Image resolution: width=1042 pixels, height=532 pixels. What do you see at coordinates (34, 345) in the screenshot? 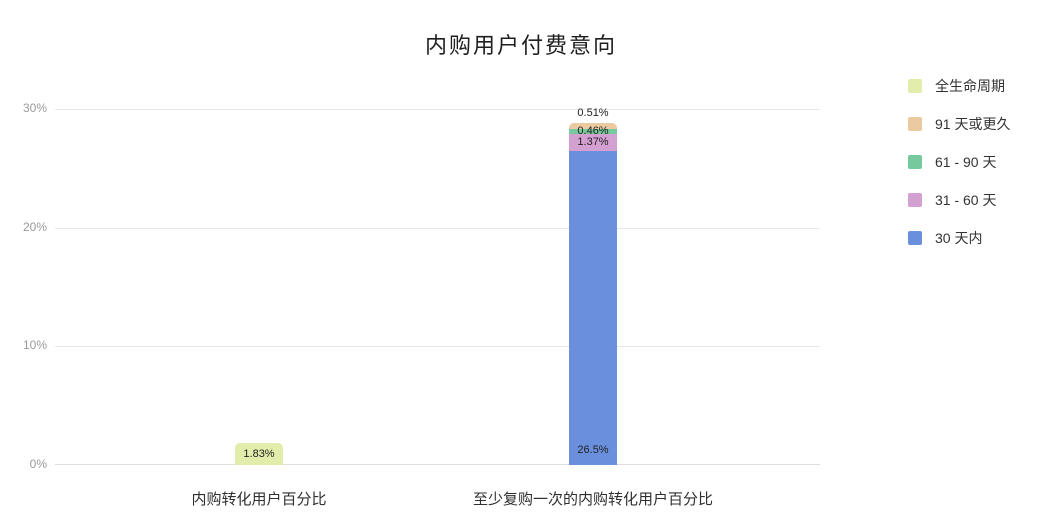
I see `y-tick-10: 10%` at bounding box center [34, 345].